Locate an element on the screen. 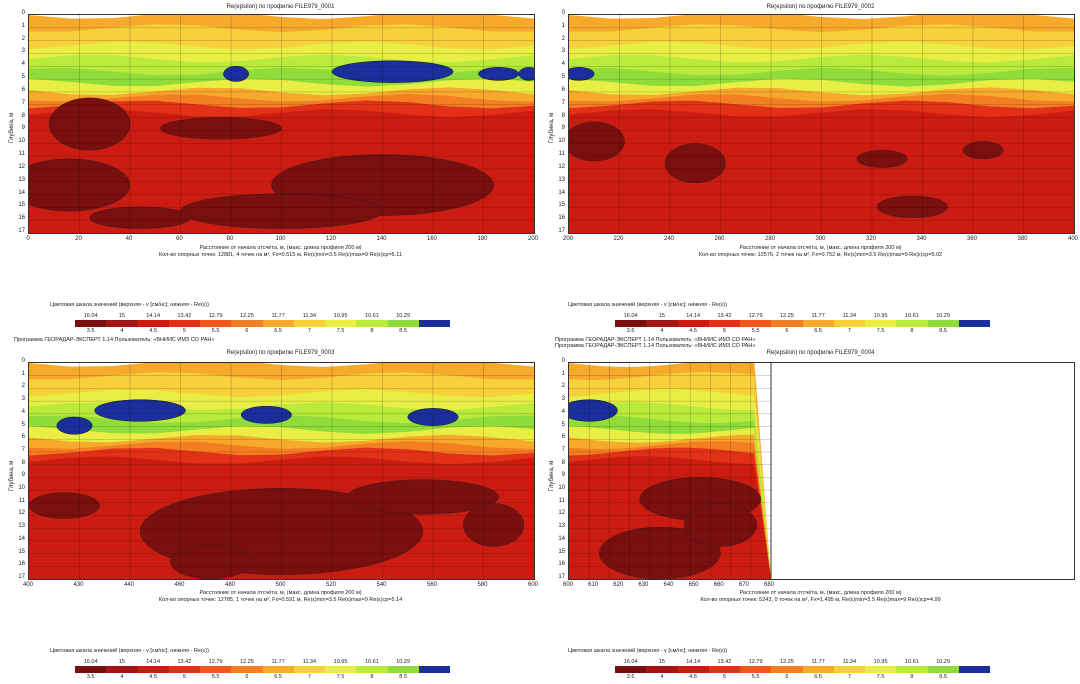 This screenshot has height=684, width=1080. color-scale-label: 8 is located at coordinates (912, 677).